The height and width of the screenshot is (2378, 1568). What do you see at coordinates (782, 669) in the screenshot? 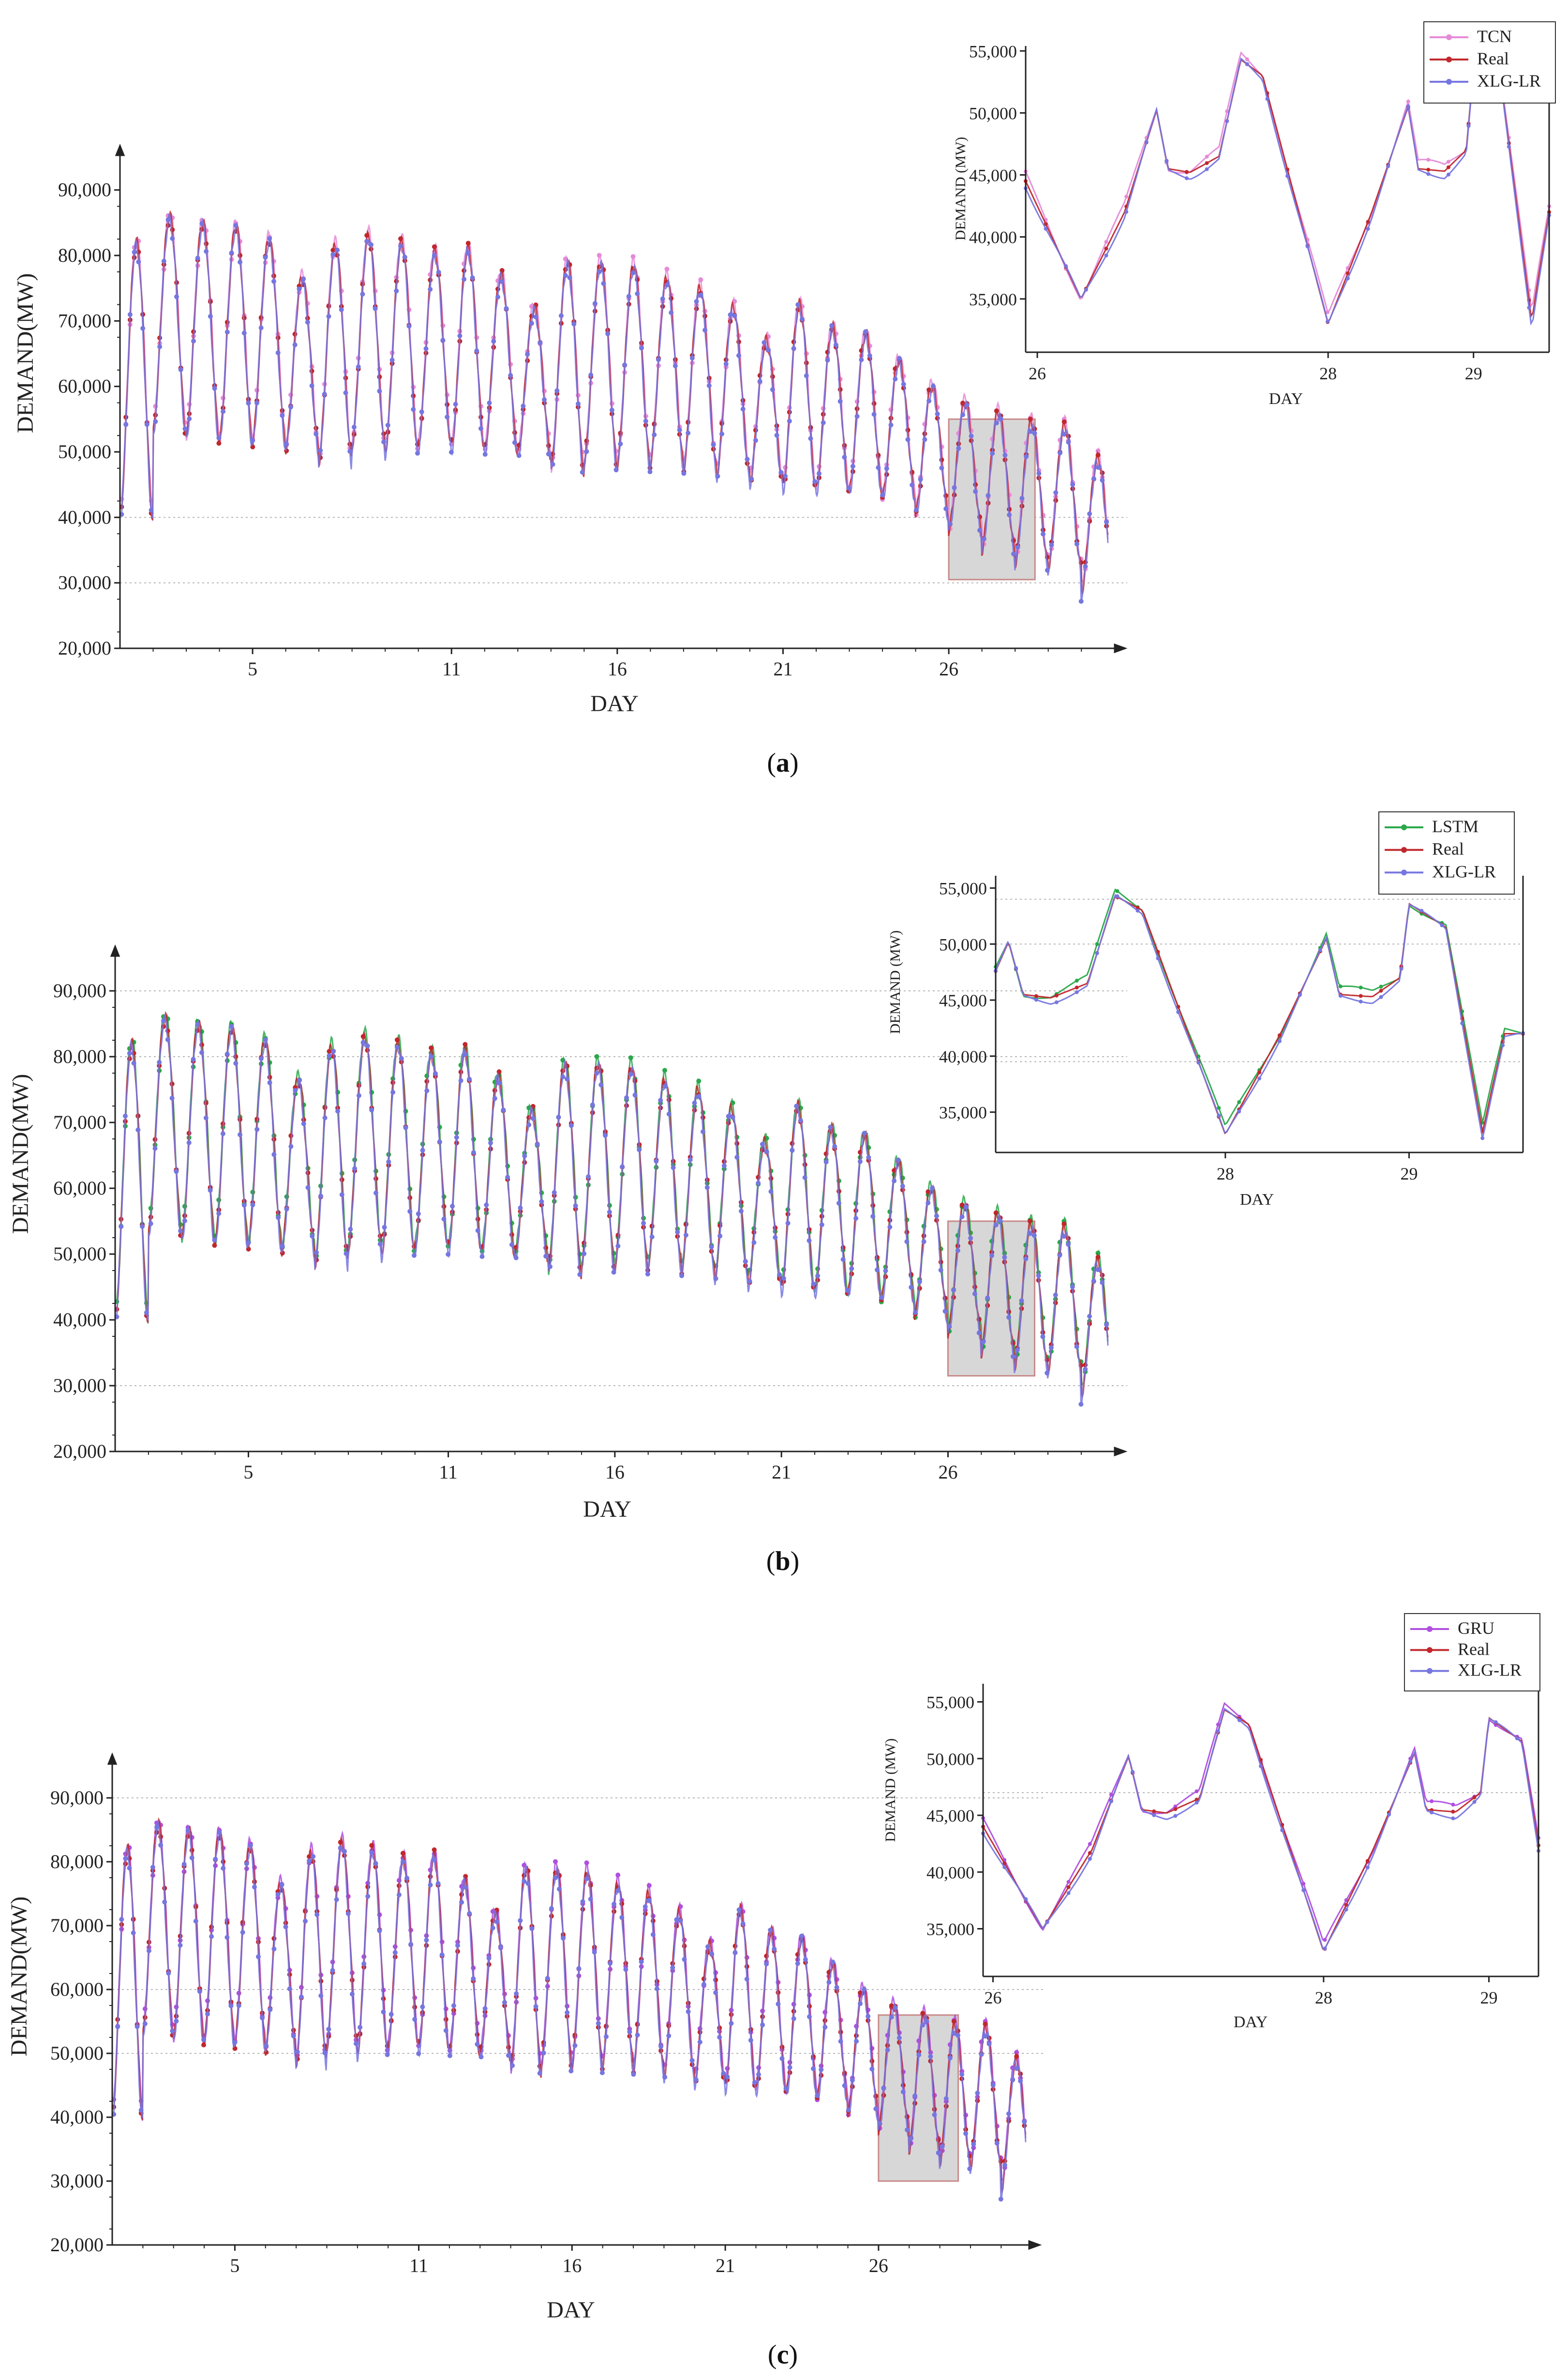
I see `panel-a-main-xtick-label: 21` at bounding box center [782, 669].